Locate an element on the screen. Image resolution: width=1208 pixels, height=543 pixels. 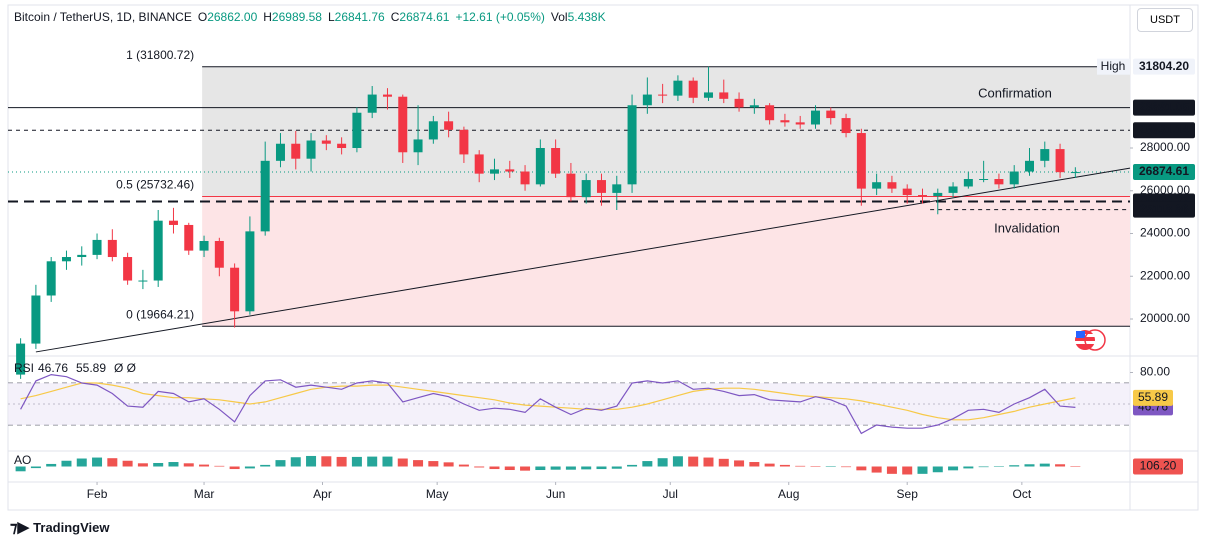
rsi-title: RSI is located at coordinates (24, 368).